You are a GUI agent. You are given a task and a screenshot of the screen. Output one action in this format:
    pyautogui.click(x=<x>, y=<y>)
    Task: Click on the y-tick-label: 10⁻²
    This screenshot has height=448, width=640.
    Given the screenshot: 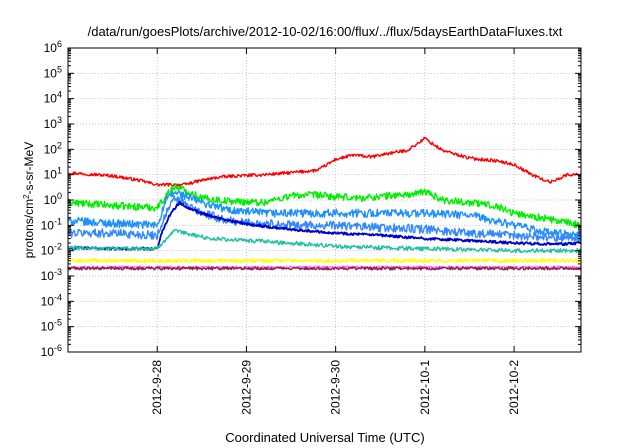 What is the action you would take?
    pyautogui.click(x=51, y=250)
    